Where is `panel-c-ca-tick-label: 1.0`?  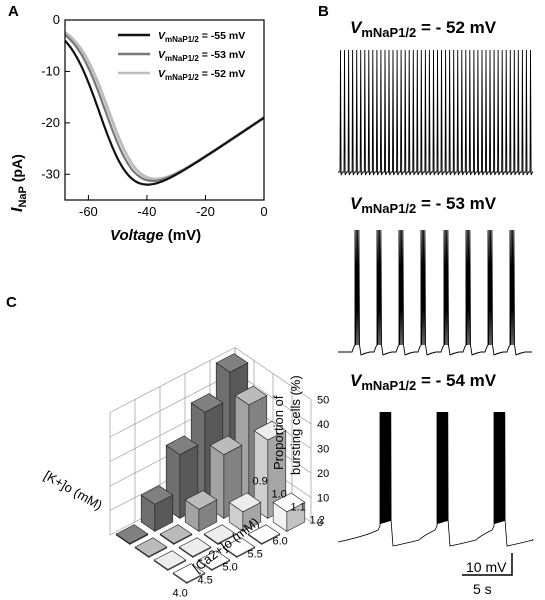
panel-c-ca-tick-label: 1.0 is located at coordinates (279, 495).